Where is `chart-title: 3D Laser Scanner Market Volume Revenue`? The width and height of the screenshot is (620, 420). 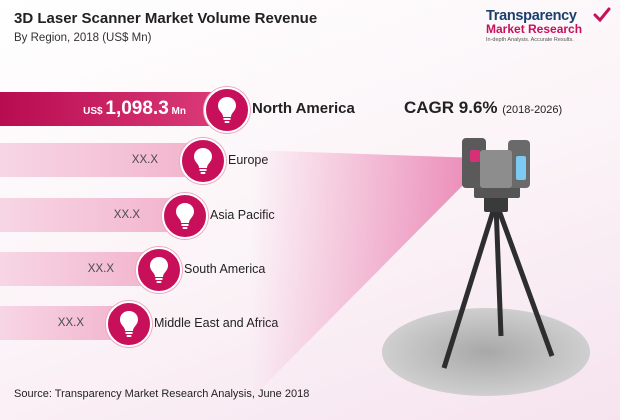
chart-title: 3D Laser Scanner Market Volume Revenue is located at coordinates (166, 18).